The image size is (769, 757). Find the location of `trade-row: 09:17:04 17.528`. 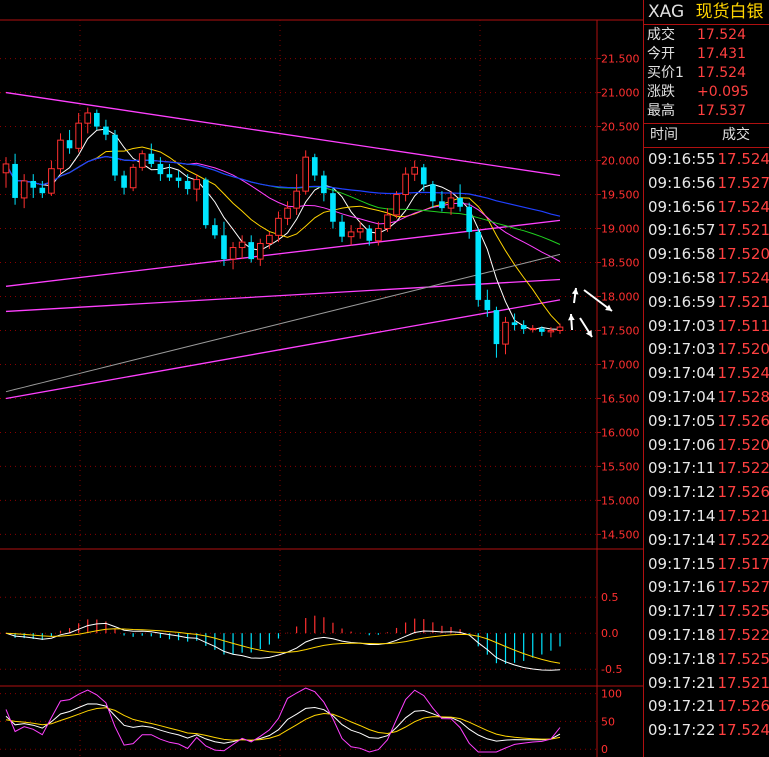

trade-row: 09:17:04 17.528 is located at coordinates (706, 398).